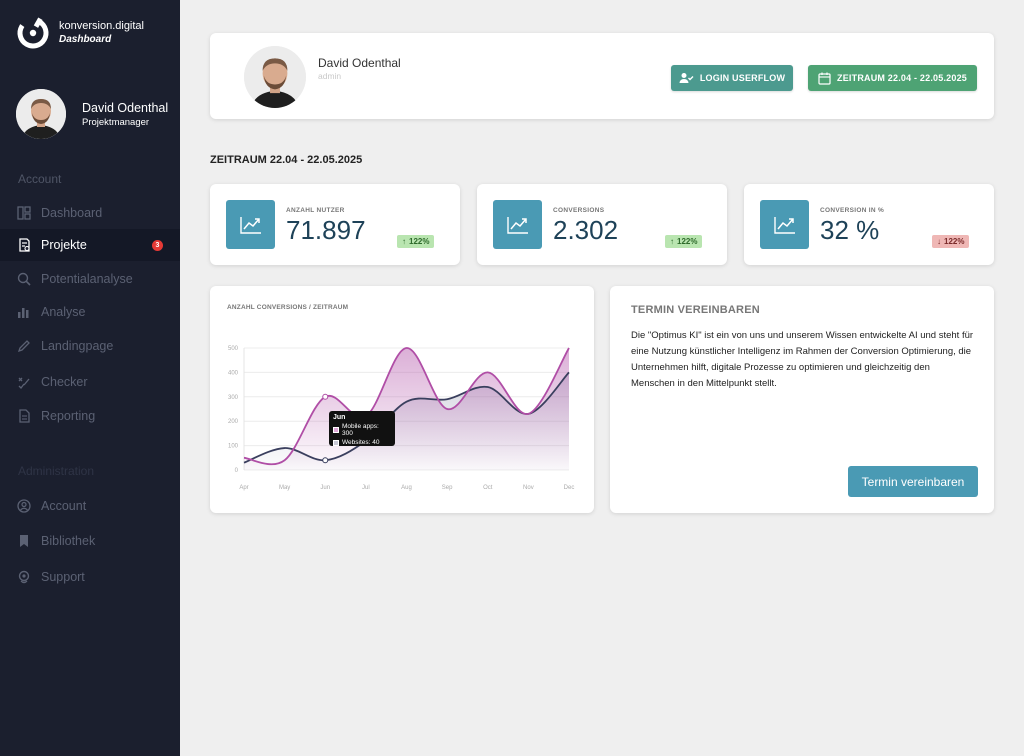 The height and width of the screenshot is (756, 1024). Describe the element at coordinates (23, 416) in the screenshot. I see `document-icon` at that location.